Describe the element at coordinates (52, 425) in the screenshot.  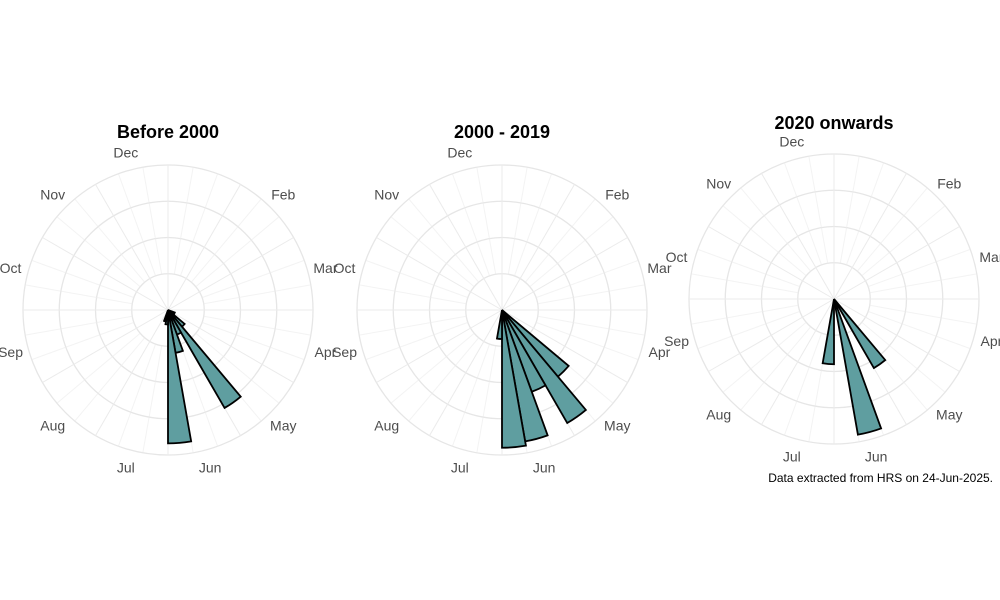
I see `month-label-aug: Aug` at that location.